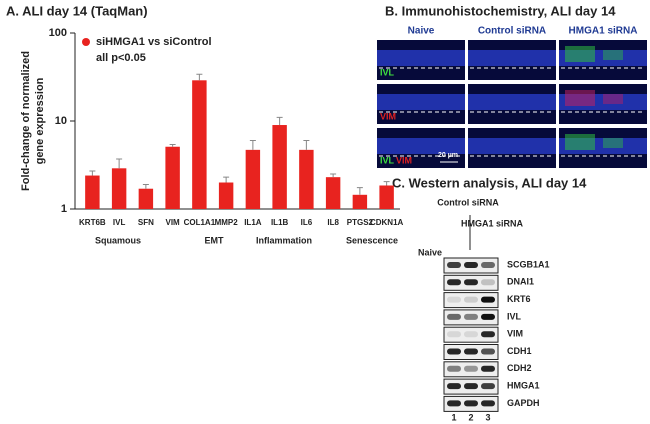 This screenshot has height=424, width=650. I want to click on group-label: Senescence, so click(372, 240).